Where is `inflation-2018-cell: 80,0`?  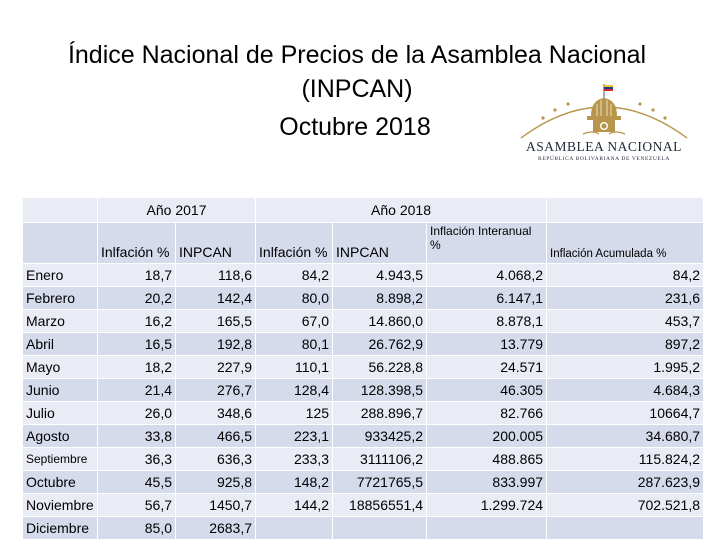 inflation-2018-cell: 80,0 is located at coordinates (294, 298).